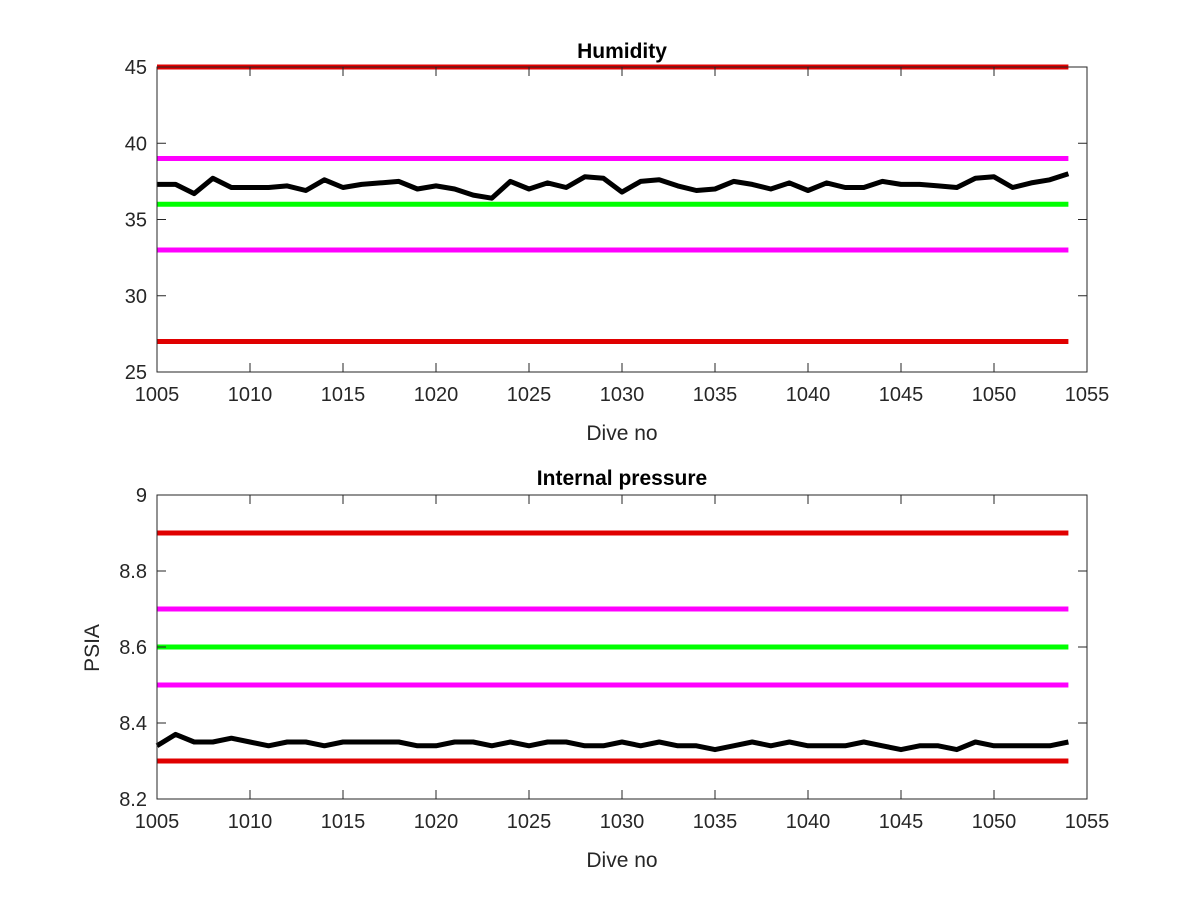 The image size is (1200, 900). What do you see at coordinates (133, 800) in the screenshot?
I see `pressure-y-tick-label: 8.2` at bounding box center [133, 800].